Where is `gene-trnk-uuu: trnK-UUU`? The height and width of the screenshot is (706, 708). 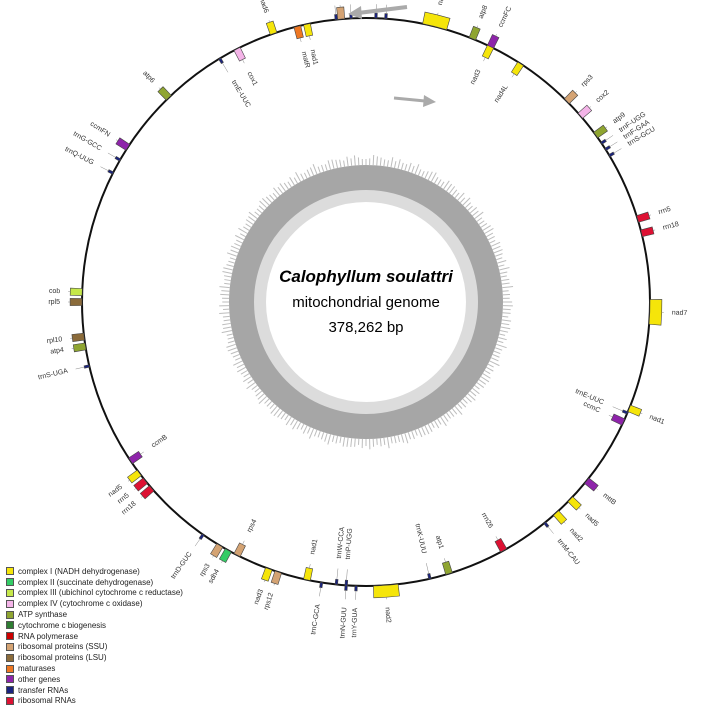 gene-trnk-uuu: trnK-UUU is located at coordinates (422, 551).